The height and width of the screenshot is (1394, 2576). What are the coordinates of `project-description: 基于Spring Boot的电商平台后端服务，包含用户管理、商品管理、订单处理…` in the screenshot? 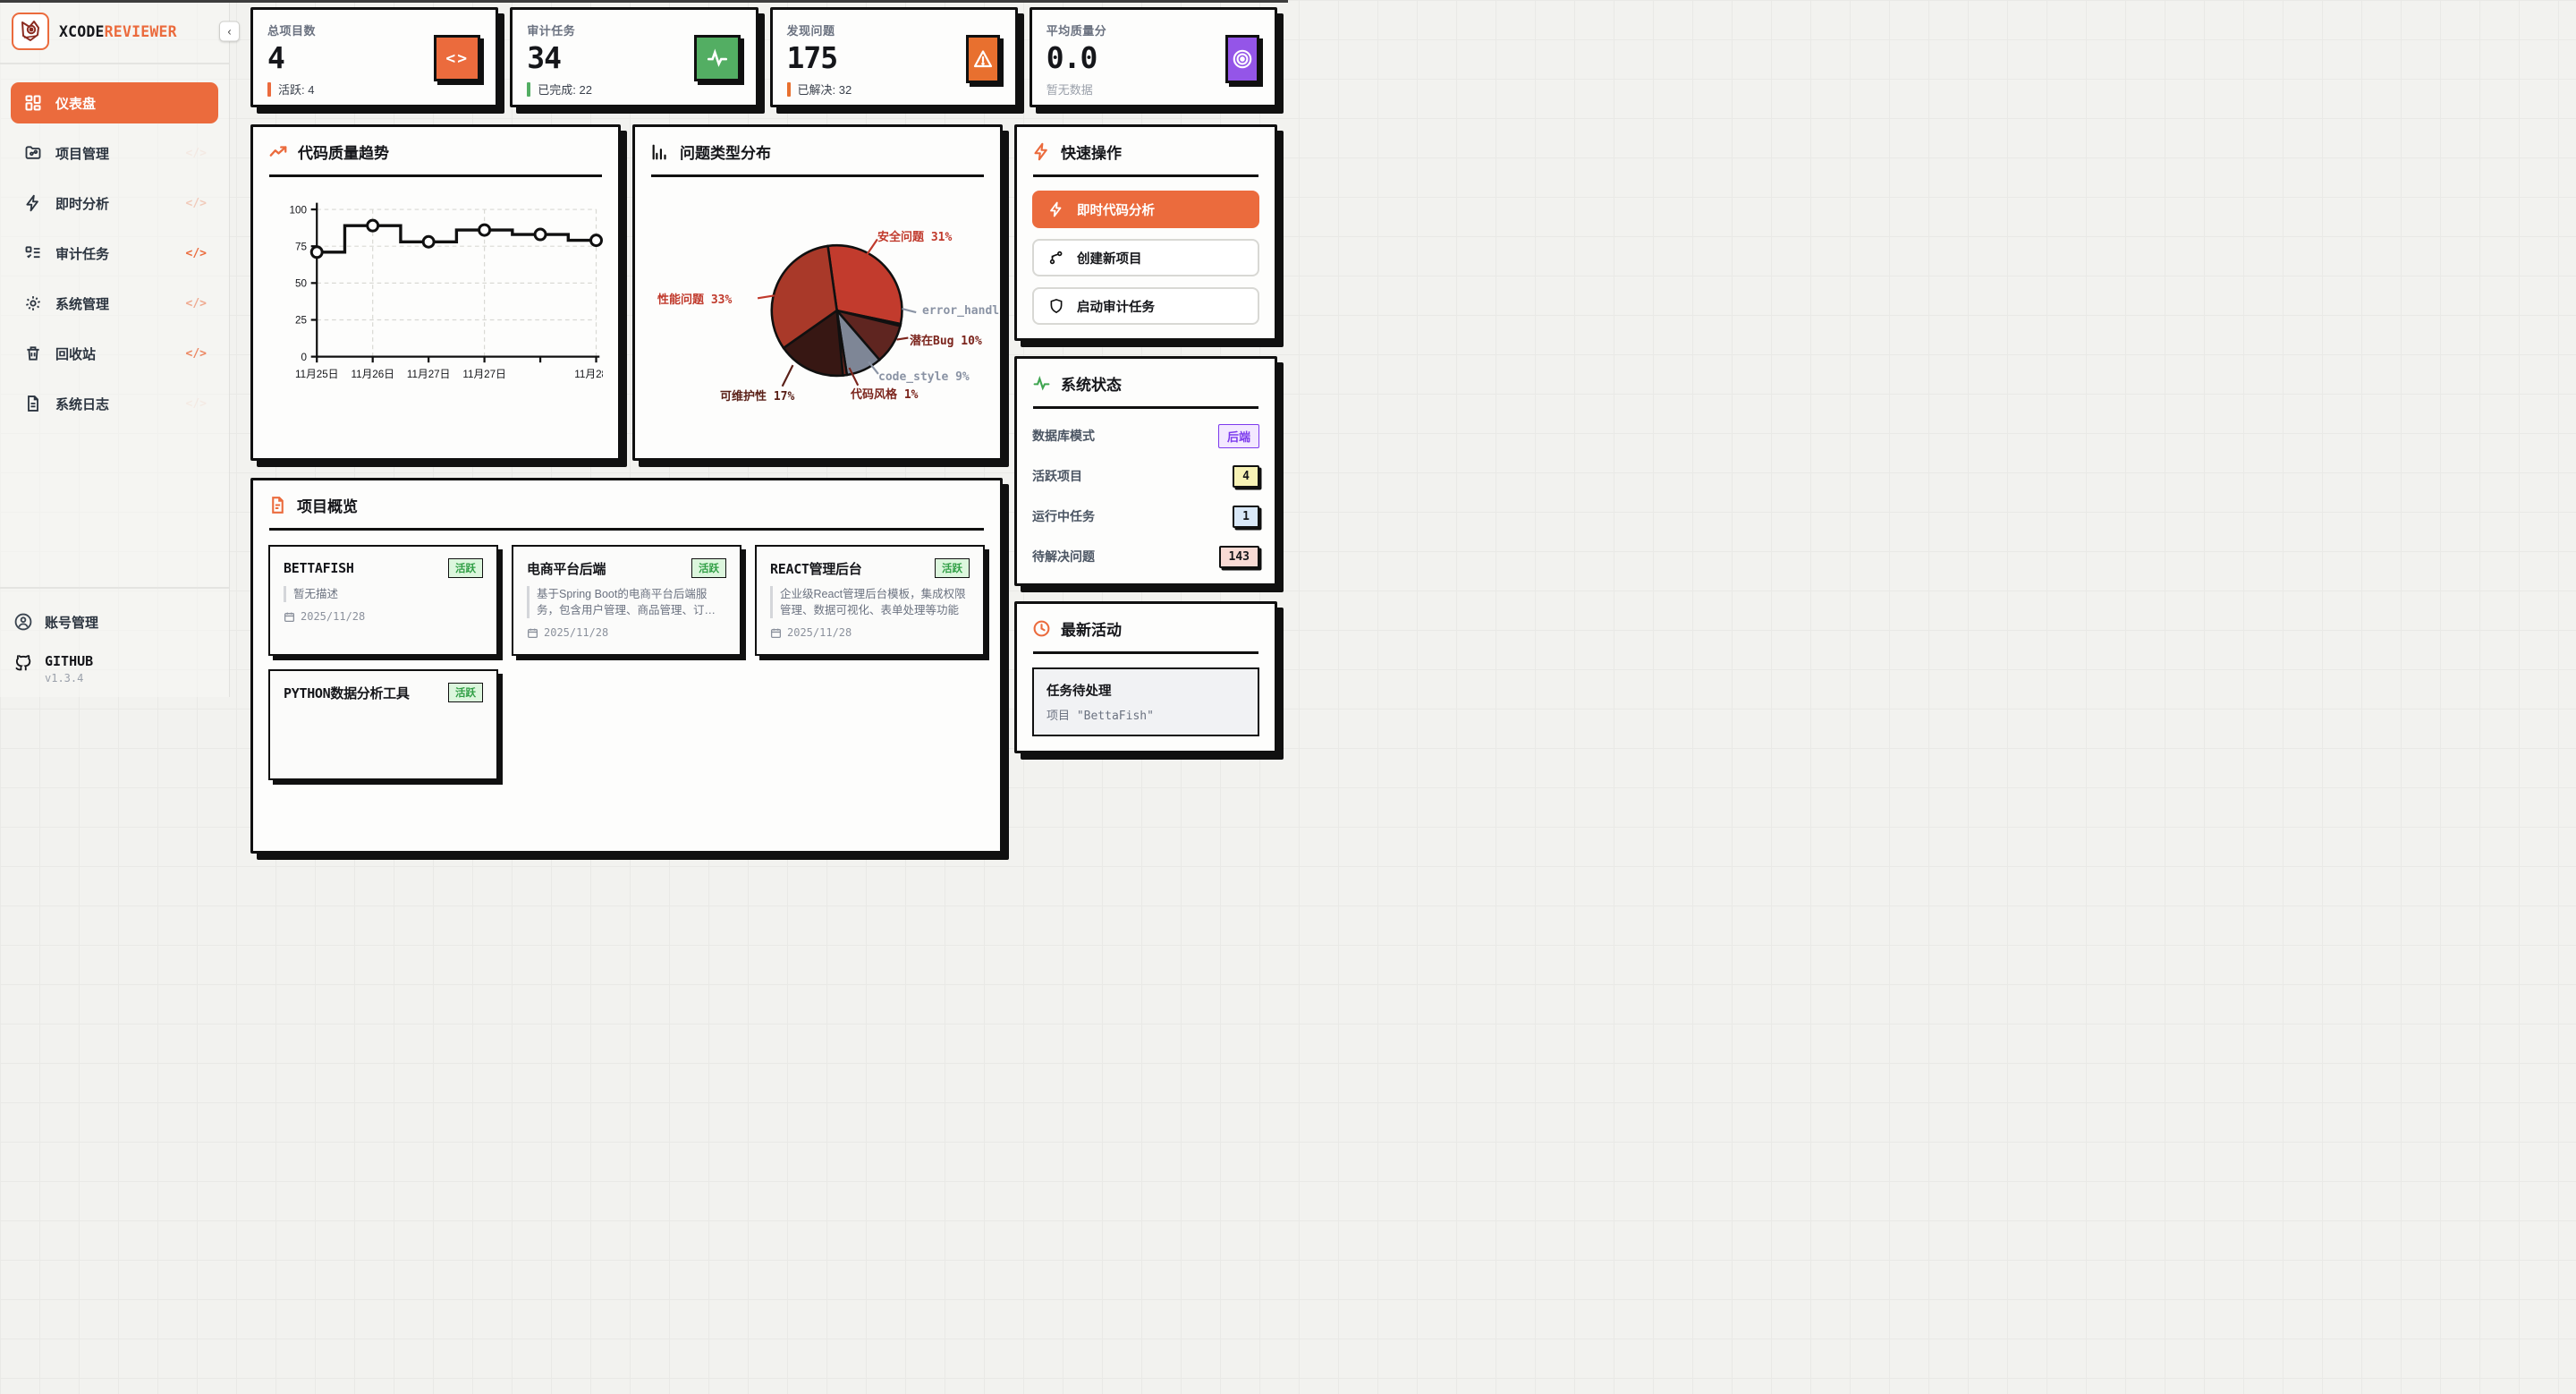 It's located at (626, 602).